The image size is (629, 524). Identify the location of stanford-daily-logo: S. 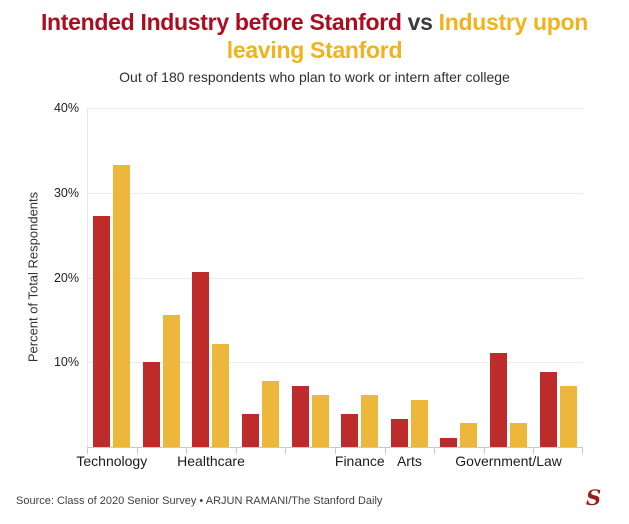
(594, 497).